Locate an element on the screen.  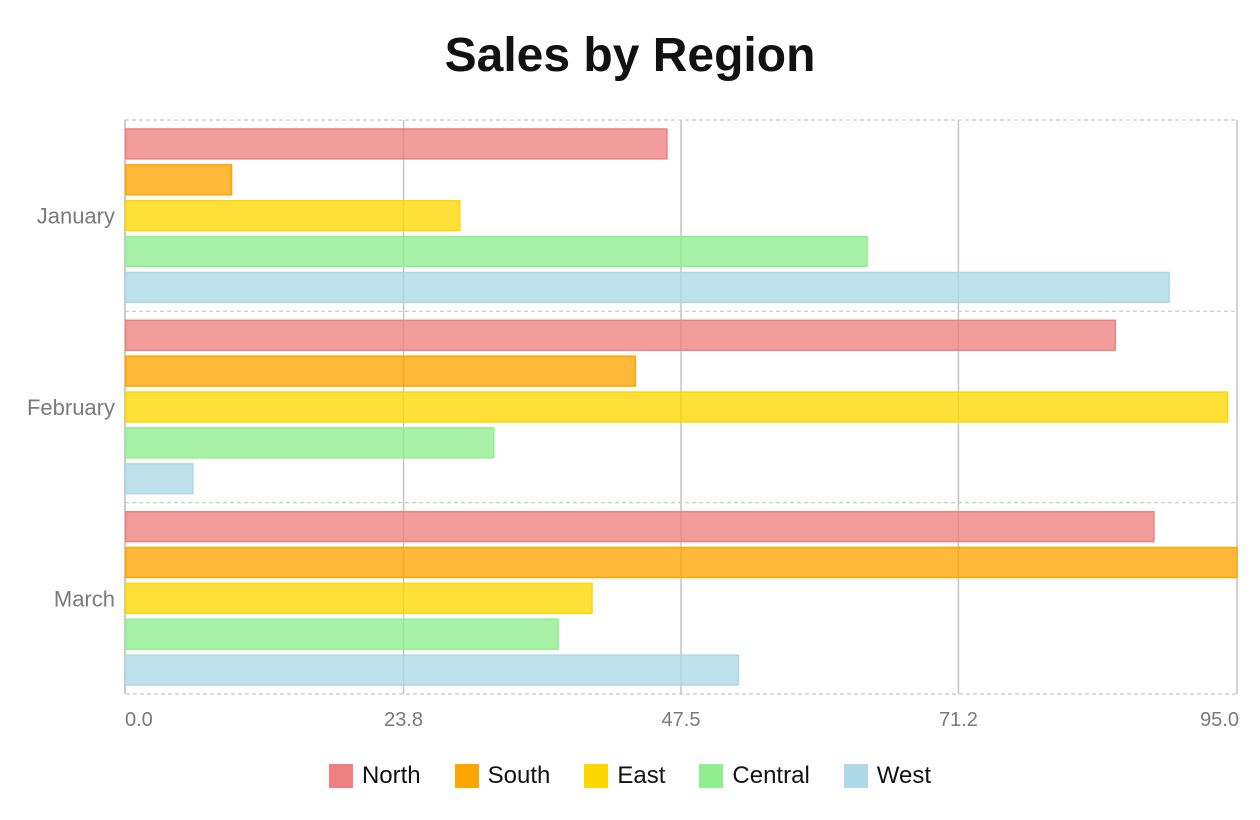
legend-item-west: West is located at coordinates (887, 776).